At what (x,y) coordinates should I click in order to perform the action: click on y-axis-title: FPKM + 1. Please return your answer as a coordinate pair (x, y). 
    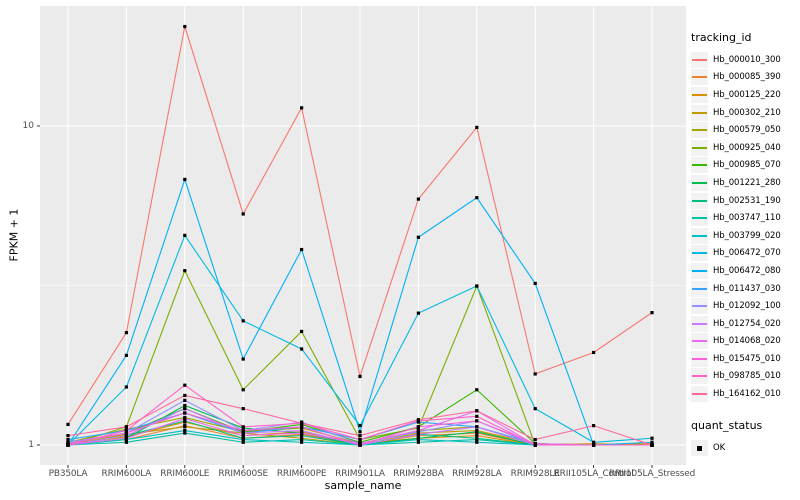
    Looking at the image, I should click on (14, 235).